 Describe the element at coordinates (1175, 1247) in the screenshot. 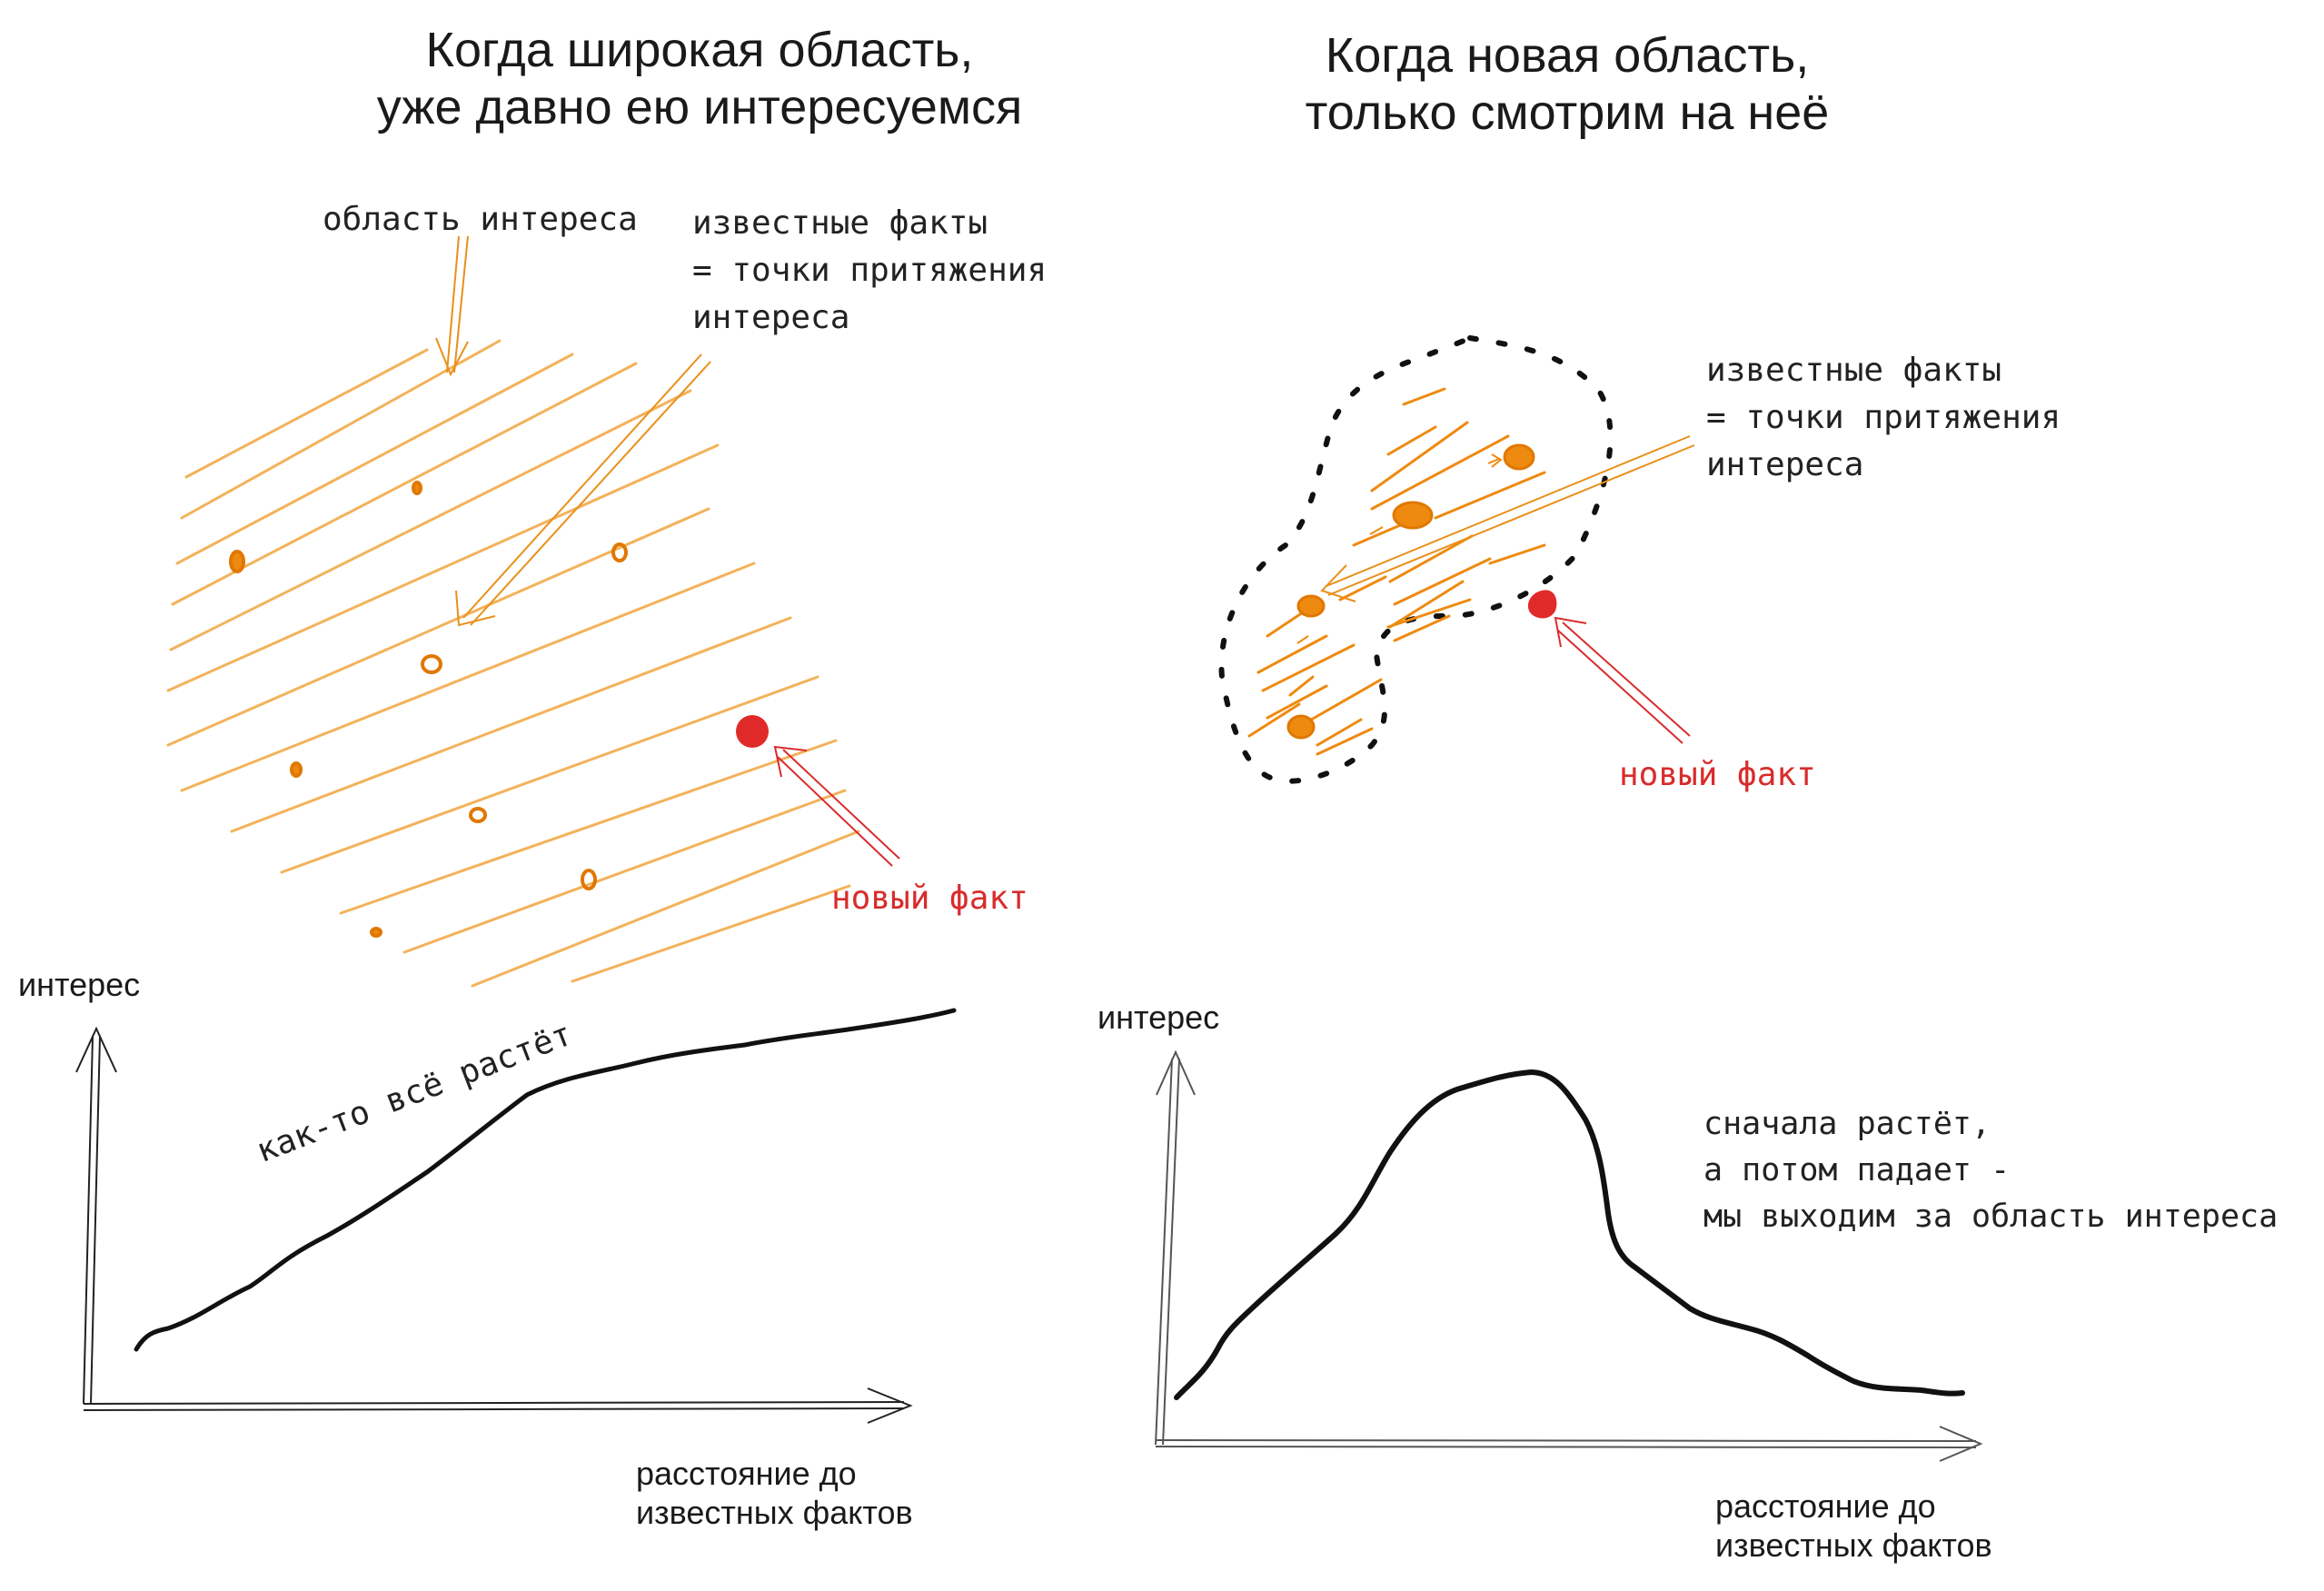

I see `right-y-axis` at that location.